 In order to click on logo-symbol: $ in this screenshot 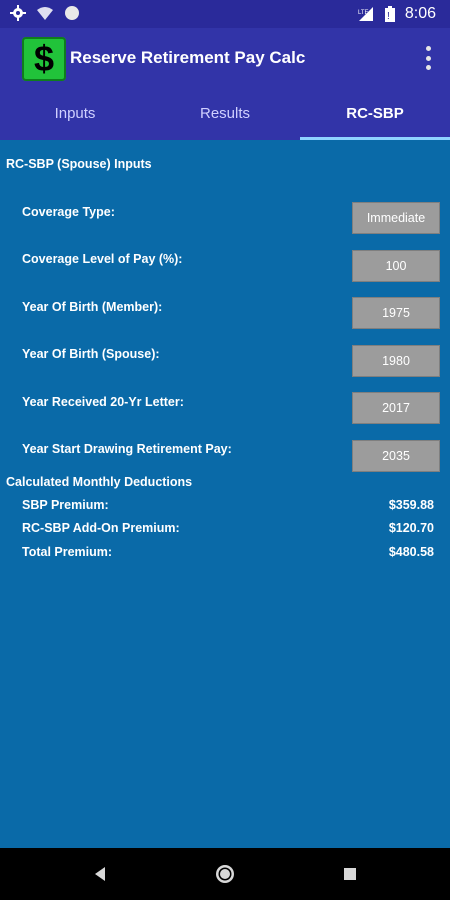, I will do `click(44, 58)`.